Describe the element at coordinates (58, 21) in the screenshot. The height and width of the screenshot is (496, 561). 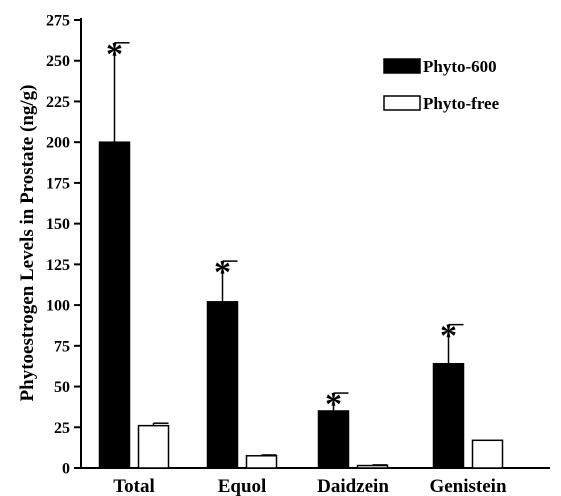
I see `y-tick-label: 275` at that location.